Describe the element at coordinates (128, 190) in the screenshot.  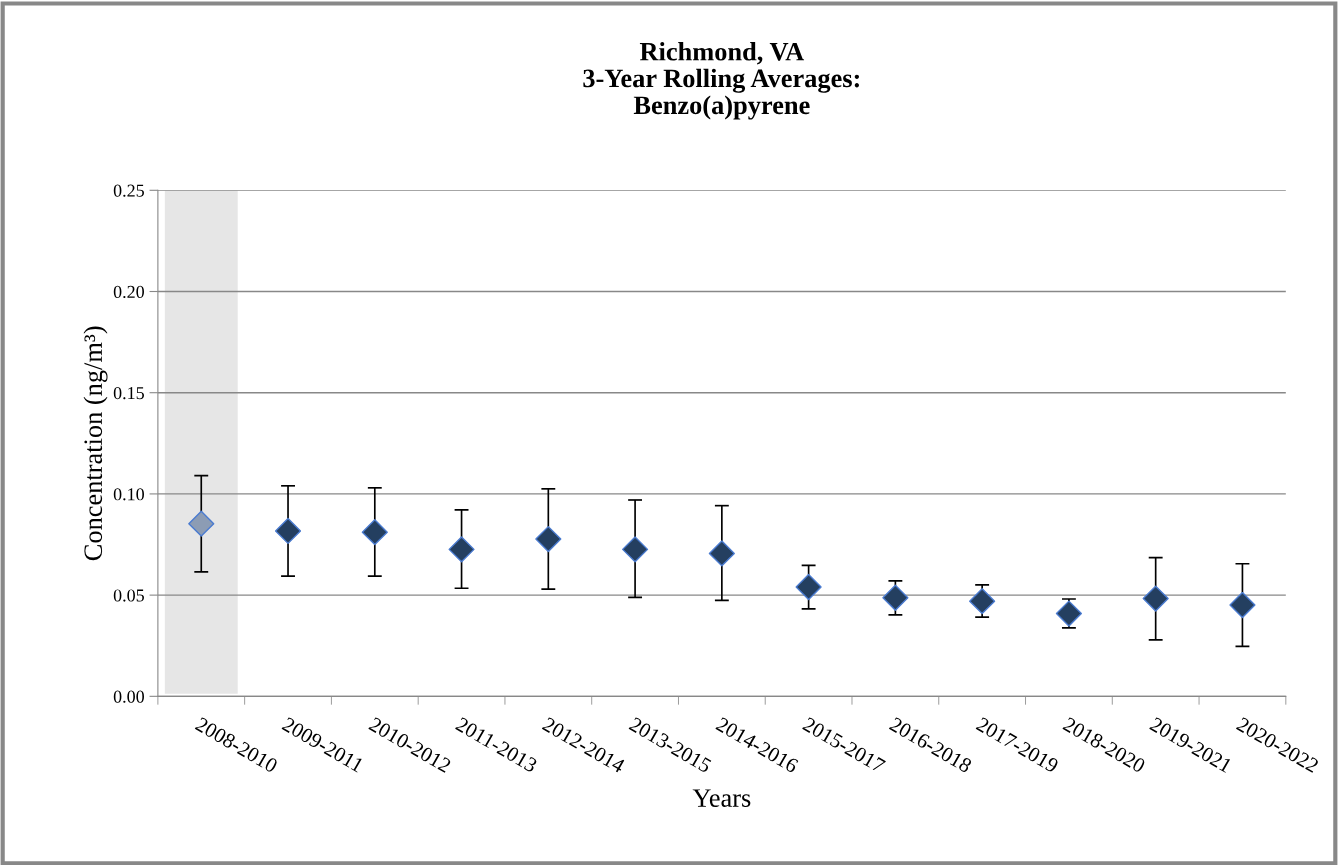
I see `y-tick-label: 0.25` at that location.